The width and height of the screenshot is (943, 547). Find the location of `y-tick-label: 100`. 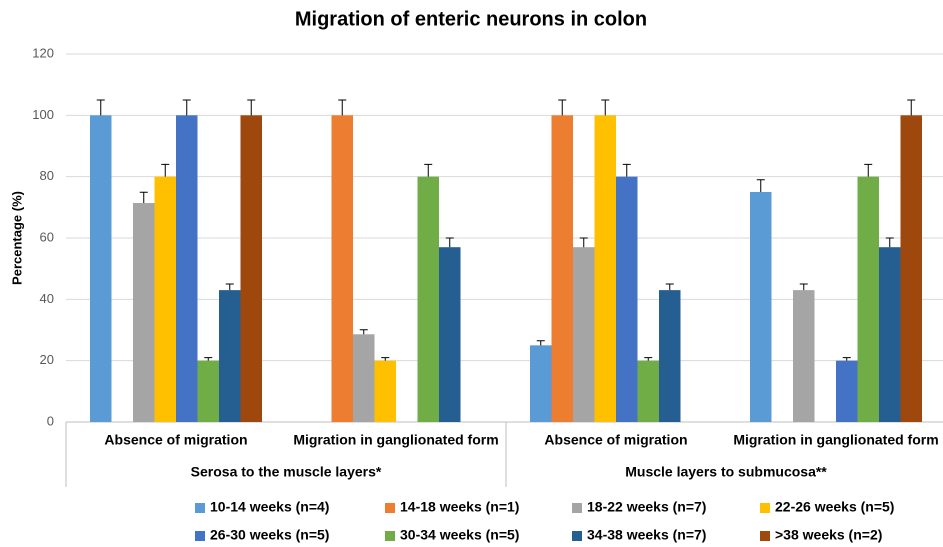

y-tick-label: 100 is located at coordinates (43, 114).